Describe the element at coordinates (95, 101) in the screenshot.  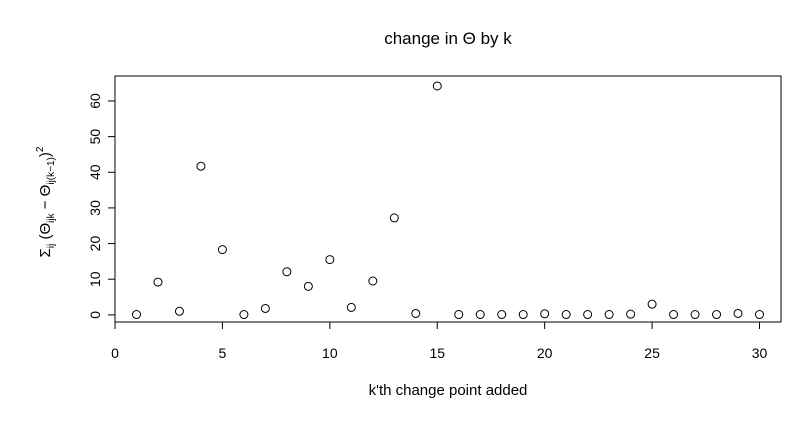
I see `y-tick-label: 60` at that location.